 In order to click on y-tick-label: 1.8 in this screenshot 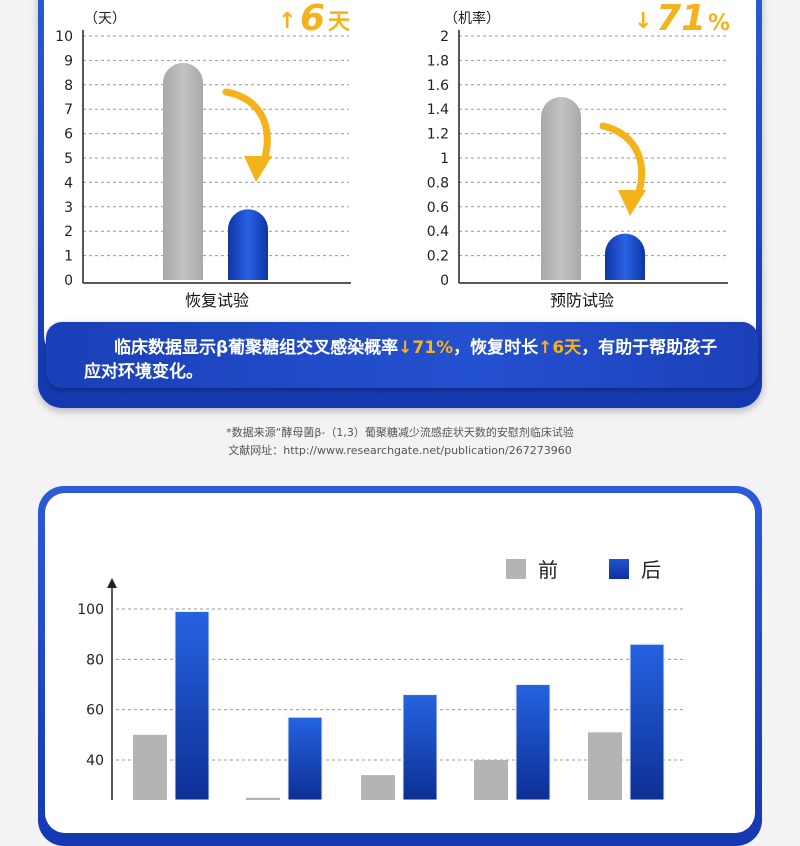, I will do `click(438, 61)`.